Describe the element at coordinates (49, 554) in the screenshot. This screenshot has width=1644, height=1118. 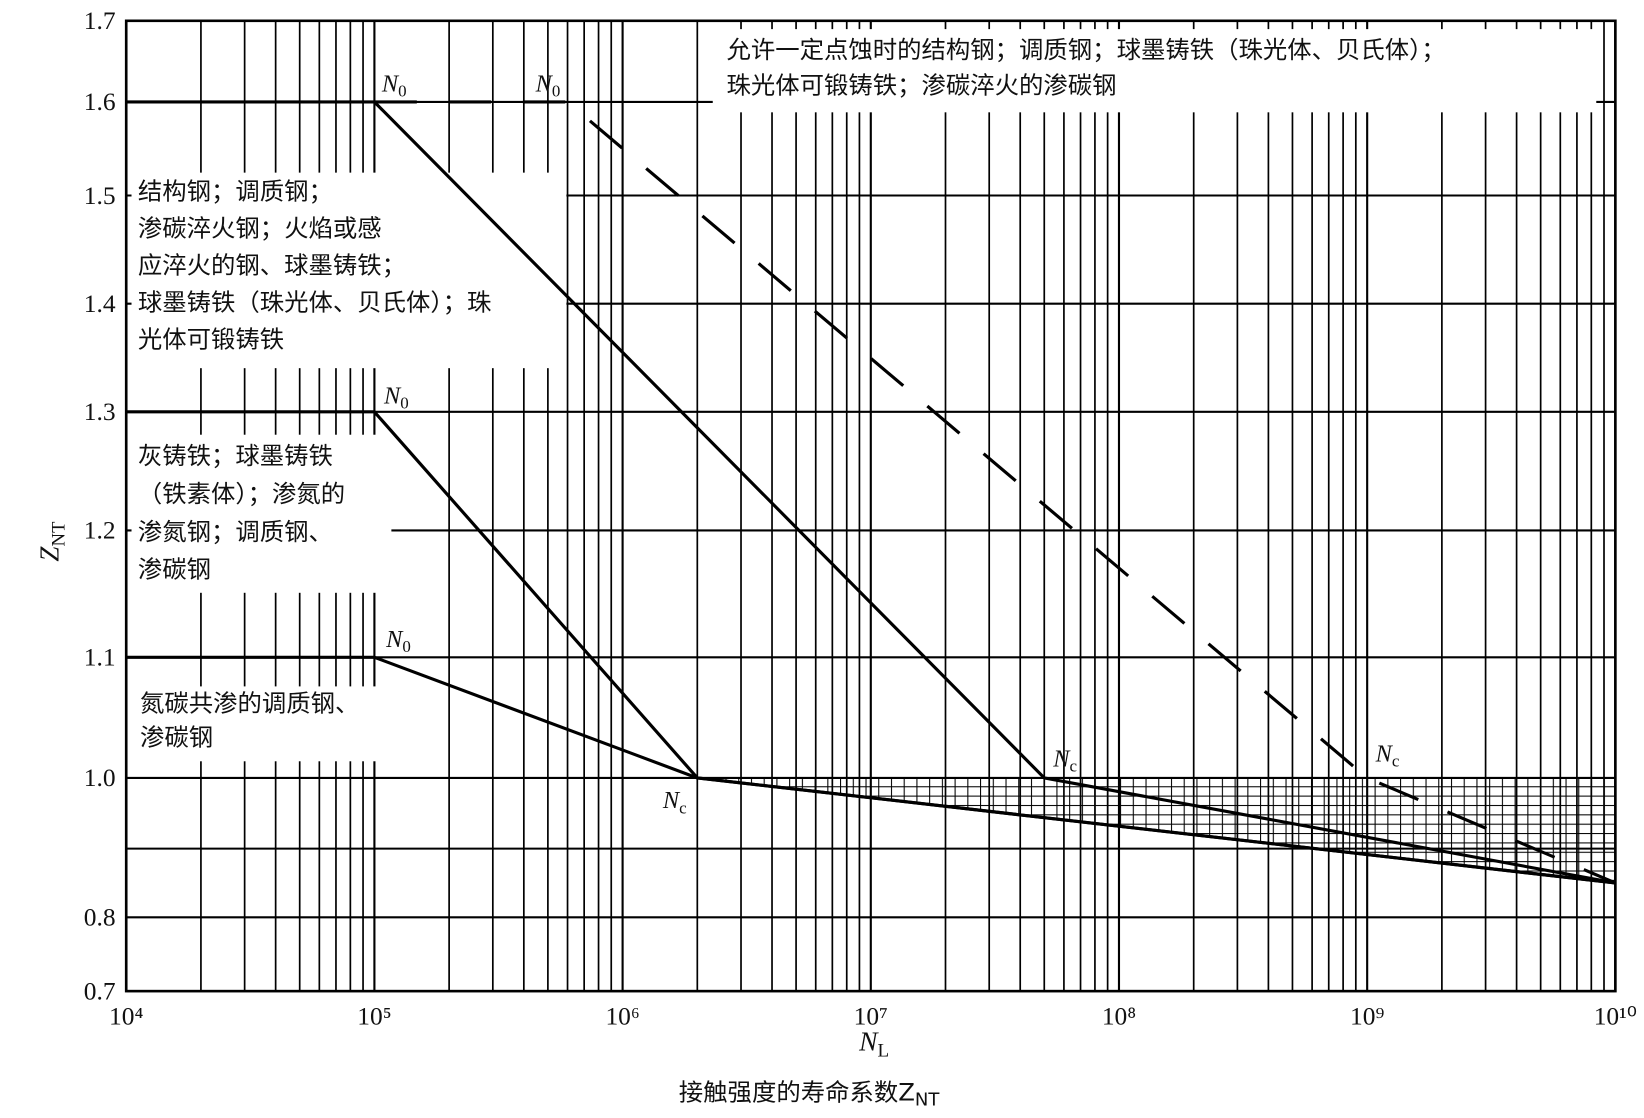
I see `y-axis-label-text: Z` at that location.